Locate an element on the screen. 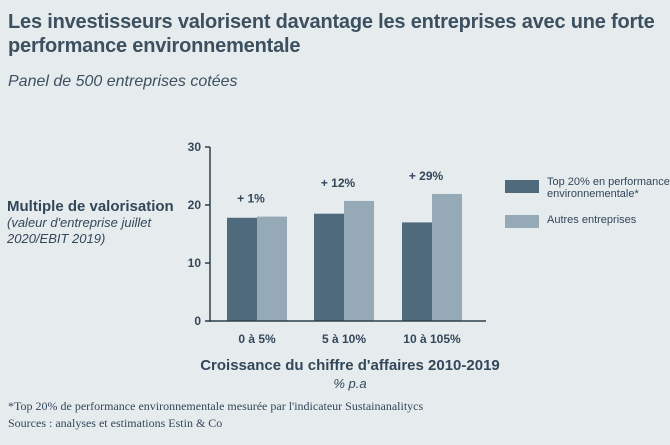  y-tick-label: 0 is located at coordinates (197, 321).